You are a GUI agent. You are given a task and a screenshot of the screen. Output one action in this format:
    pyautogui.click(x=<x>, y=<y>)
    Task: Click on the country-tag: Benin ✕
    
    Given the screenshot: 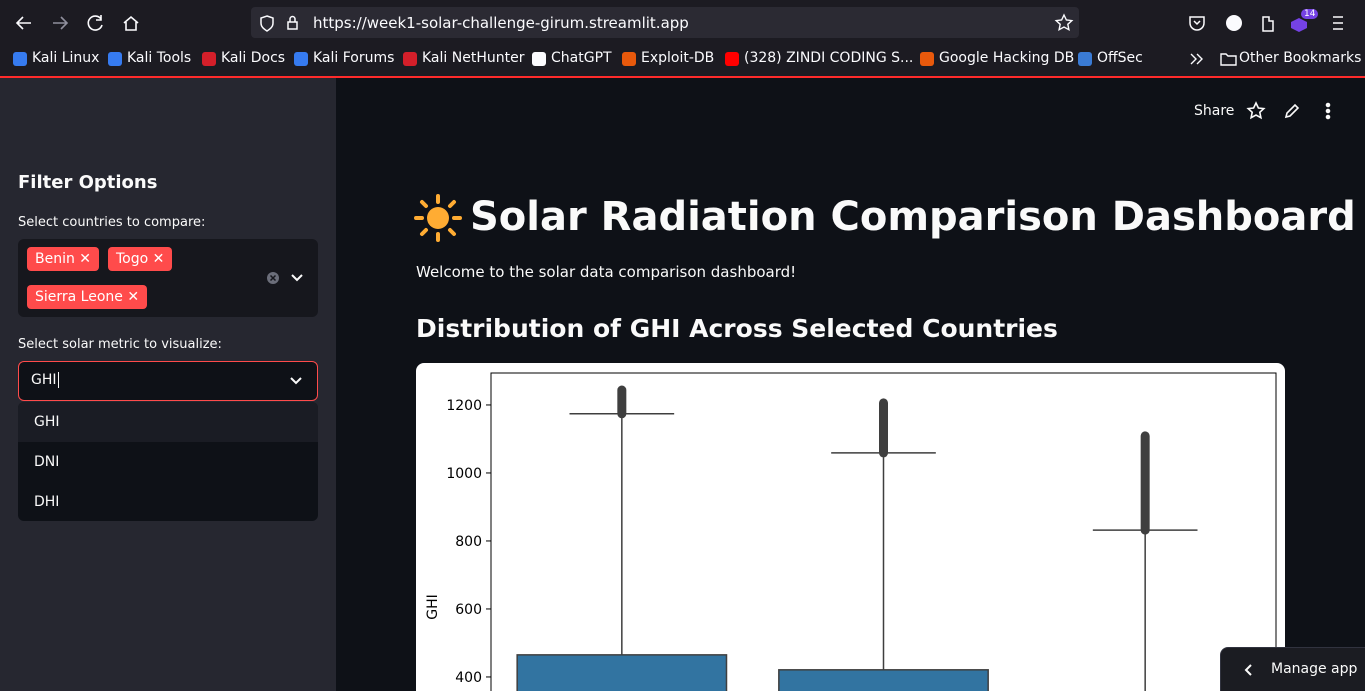 What is the action you would take?
    pyautogui.click(x=63, y=259)
    